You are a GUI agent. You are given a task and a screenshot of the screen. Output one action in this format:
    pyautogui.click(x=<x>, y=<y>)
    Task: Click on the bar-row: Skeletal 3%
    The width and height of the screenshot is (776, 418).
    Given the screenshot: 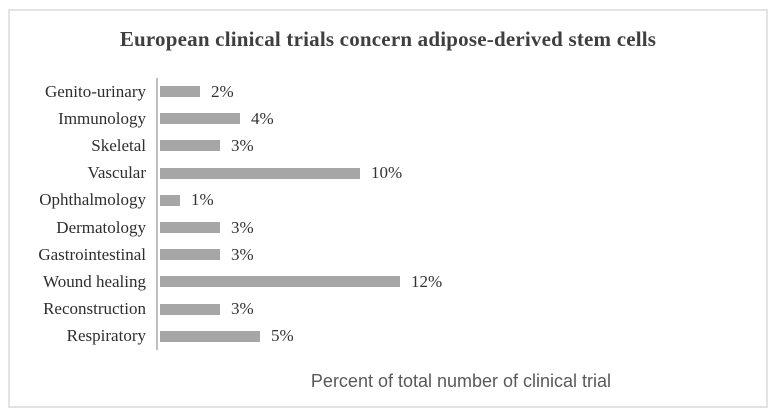 What is the action you would take?
    pyautogui.click(x=382, y=145)
    